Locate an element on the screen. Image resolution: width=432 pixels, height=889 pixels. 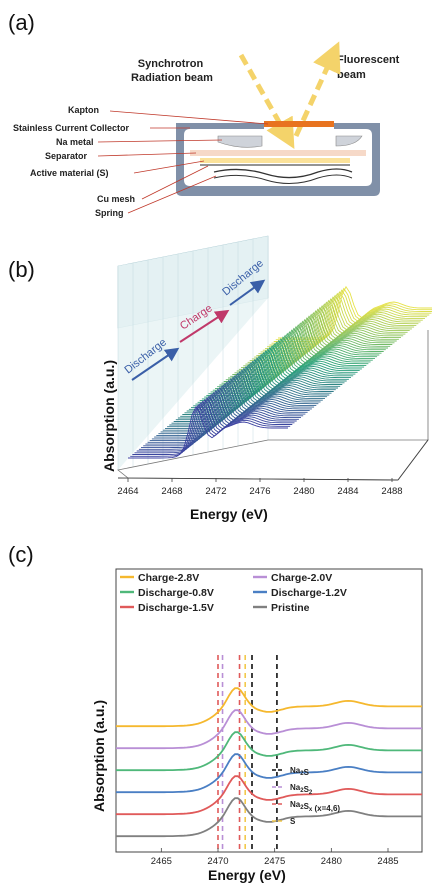
beam-out-label: Fluorescent beam is located at coordinates (369, 67).